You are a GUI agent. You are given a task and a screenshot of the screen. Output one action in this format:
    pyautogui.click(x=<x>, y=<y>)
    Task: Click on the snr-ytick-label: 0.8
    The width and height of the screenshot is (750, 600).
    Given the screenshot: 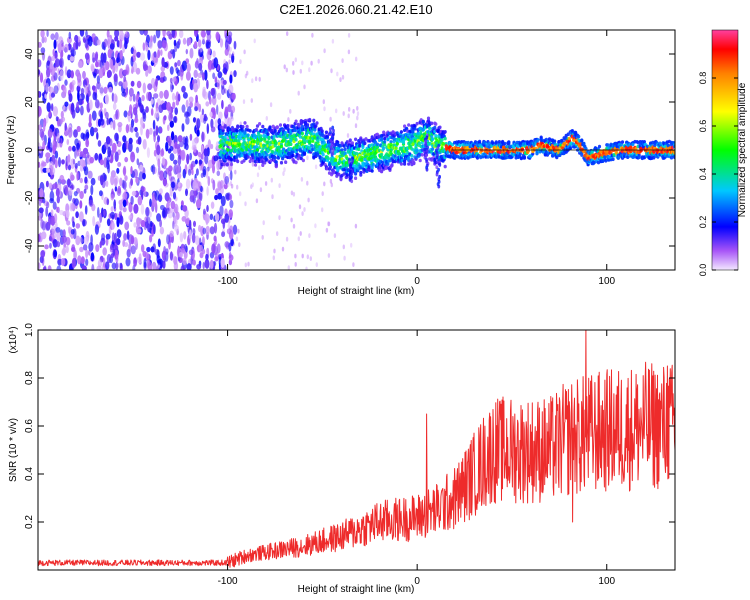 What is the action you would take?
    pyautogui.click(x=29, y=378)
    